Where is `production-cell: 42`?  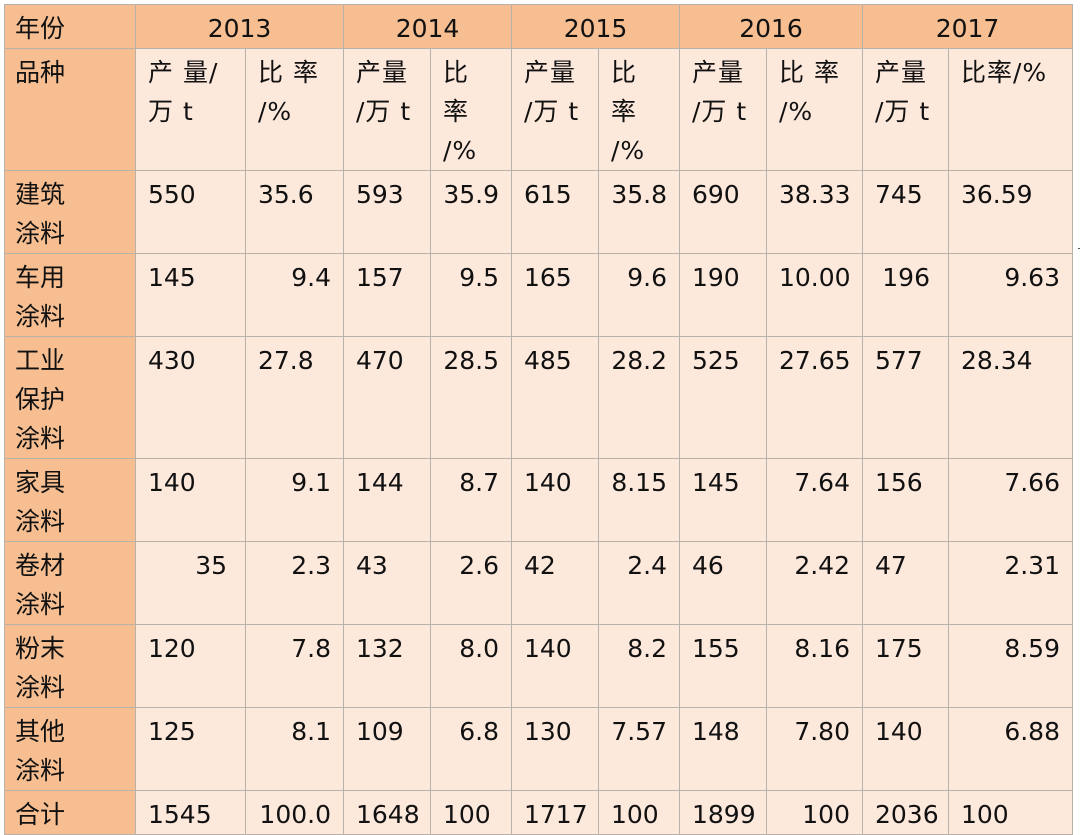 production-cell: 42 is located at coordinates (555, 583).